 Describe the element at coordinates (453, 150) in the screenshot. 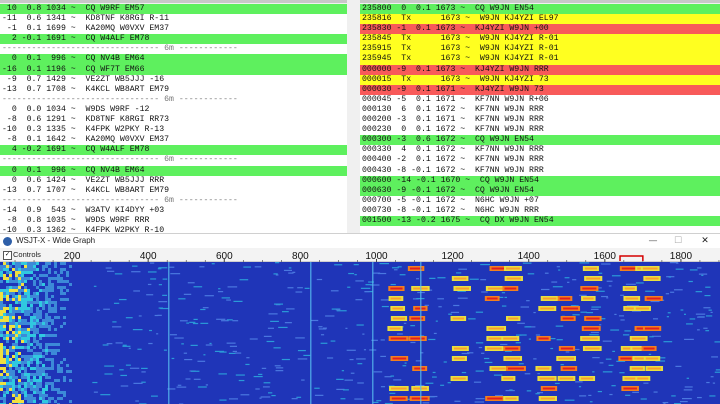

I see `message-row: 000330 4 0.1 1672 ~ KF7NN W9JN RRR` at that location.